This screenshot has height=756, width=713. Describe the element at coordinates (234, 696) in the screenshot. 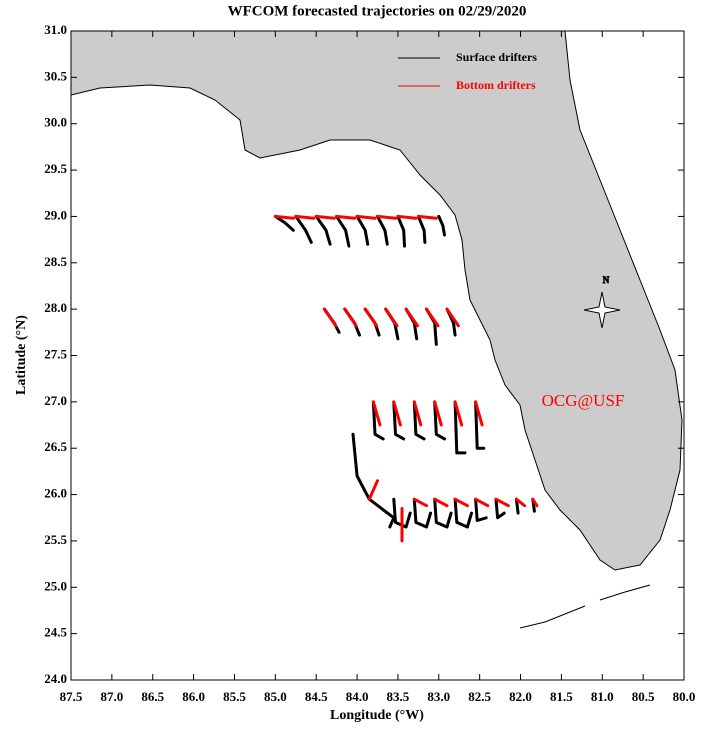

I see `x-tick-label: 85.5` at that location.